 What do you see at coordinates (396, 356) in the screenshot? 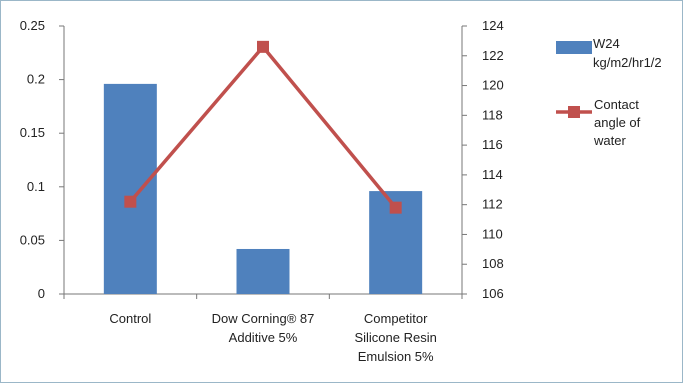
I see `category-label: Emulsion 5%` at bounding box center [396, 356].